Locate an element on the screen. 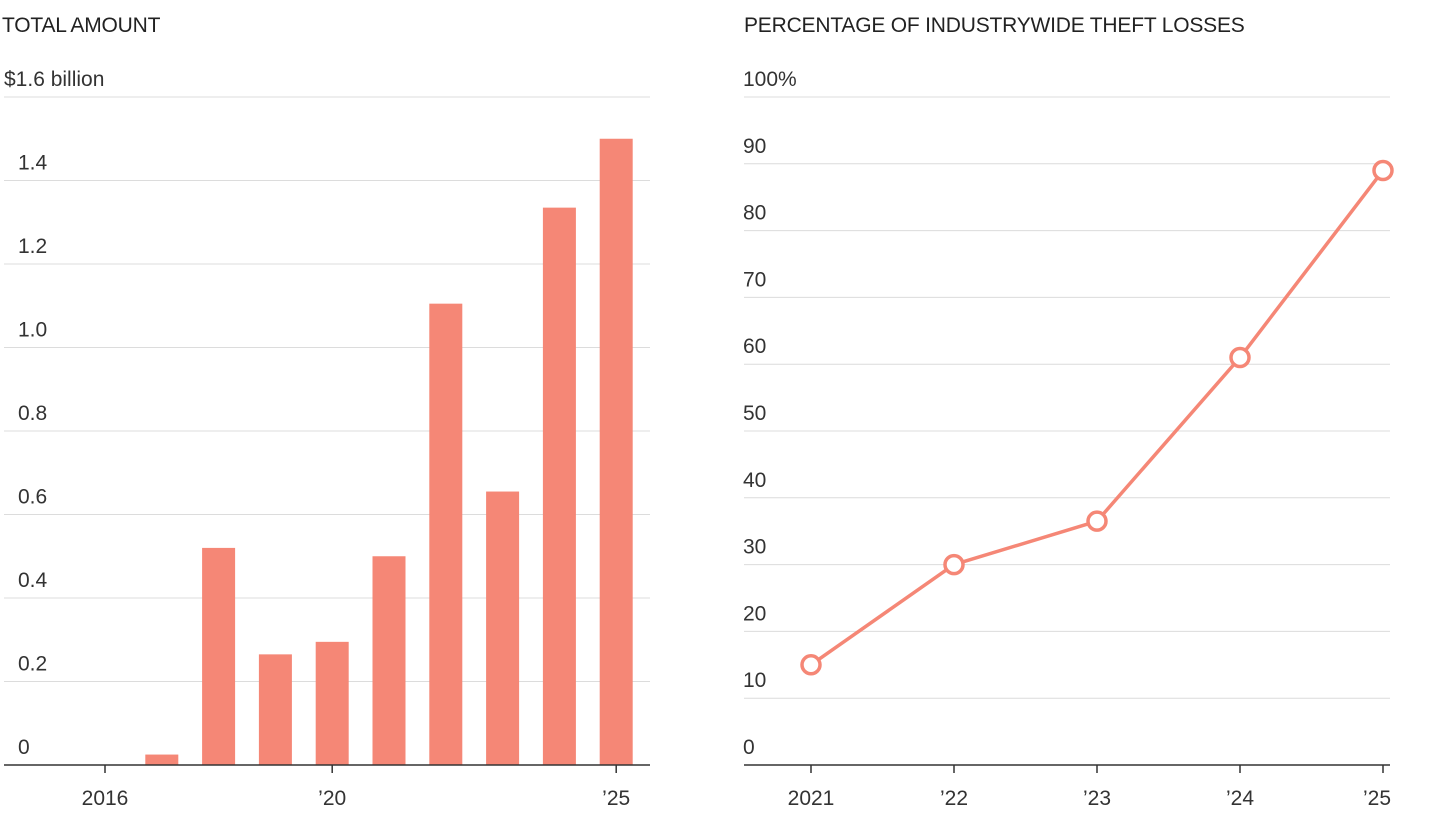 This screenshot has height=816, width=1432. y-tick-label: 0.6 is located at coordinates (32, 497).